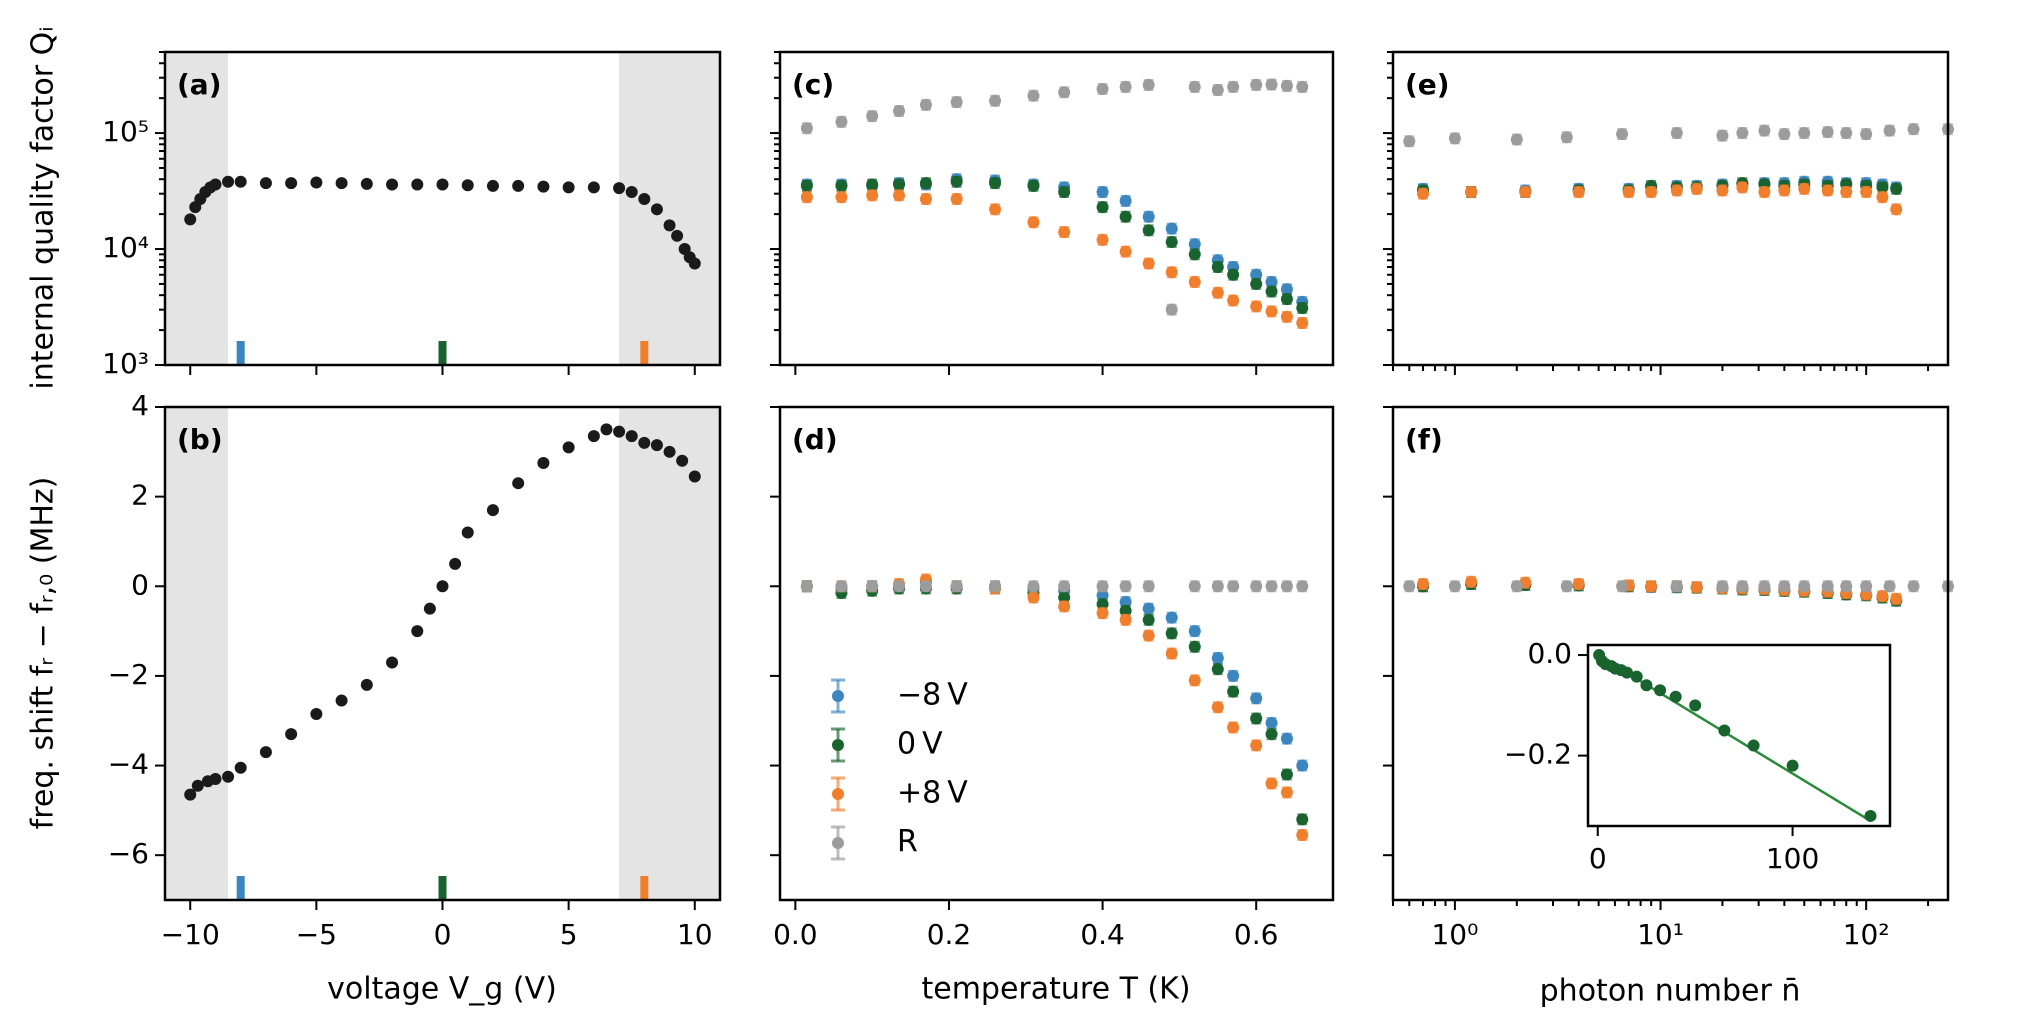  Describe the element at coordinates (1670, 208) in the screenshot. I see `axes-frame-e` at that location.